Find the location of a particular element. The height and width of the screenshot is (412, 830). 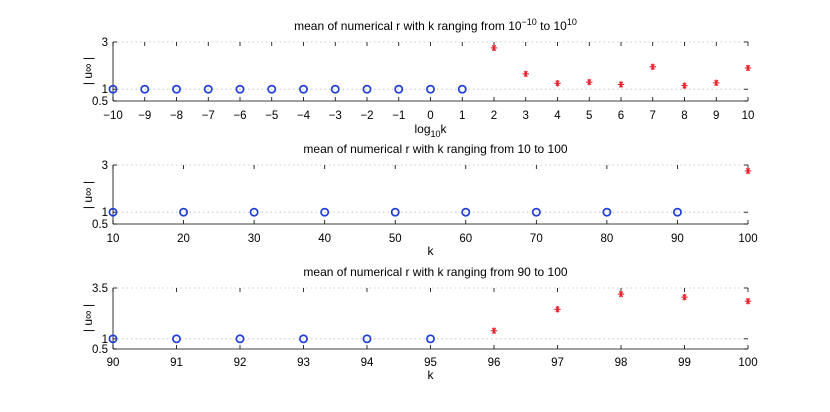

x-axis-label-text: log is located at coordinates (422, 129).